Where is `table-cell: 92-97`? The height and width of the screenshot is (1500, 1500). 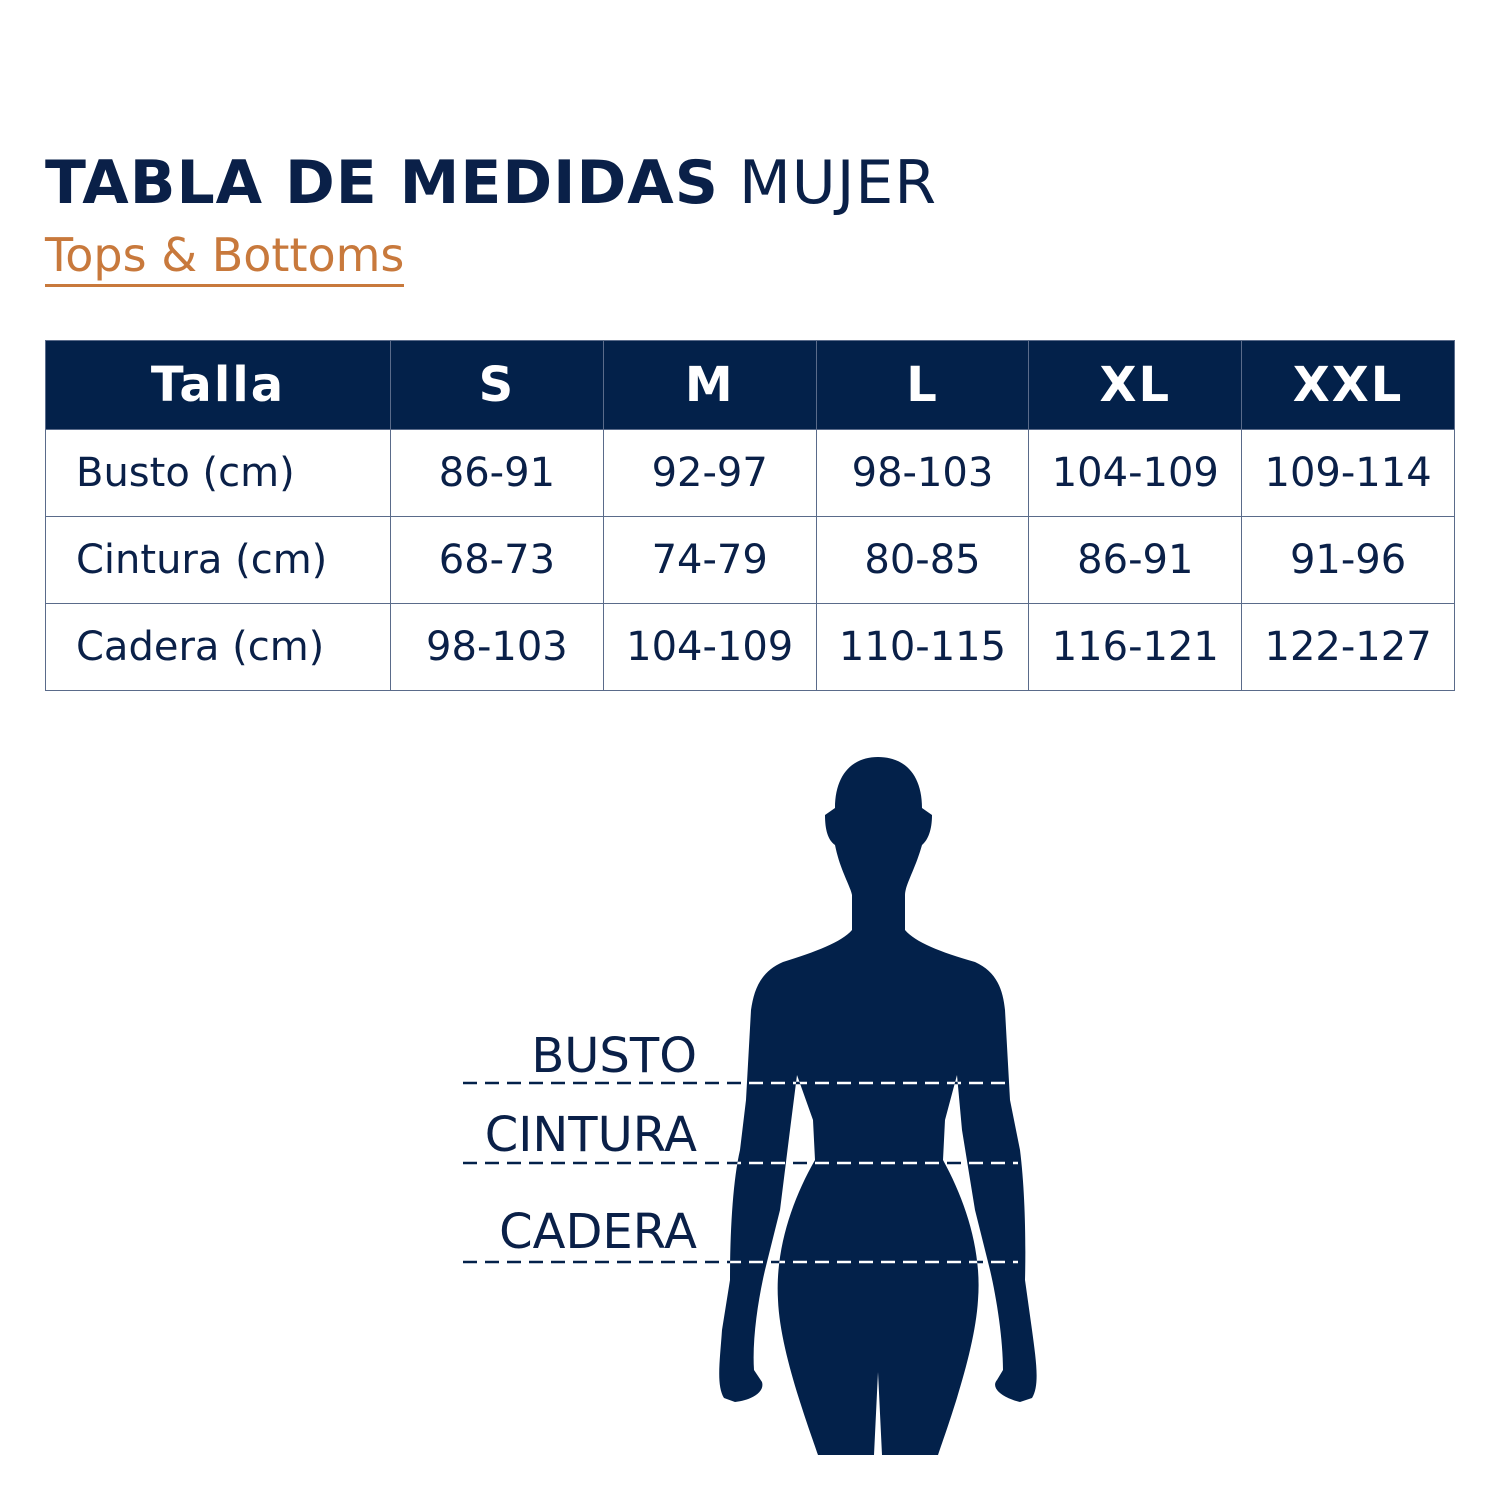
table-cell: 92-97 is located at coordinates (709, 473).